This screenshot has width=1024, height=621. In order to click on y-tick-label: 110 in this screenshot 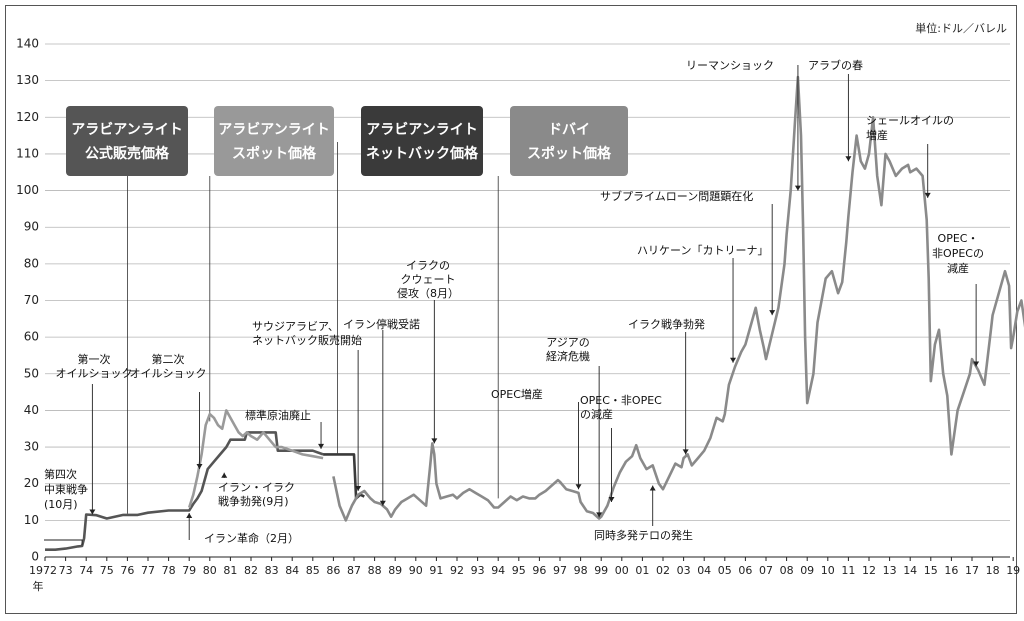, I will do `click(27, 153)`.